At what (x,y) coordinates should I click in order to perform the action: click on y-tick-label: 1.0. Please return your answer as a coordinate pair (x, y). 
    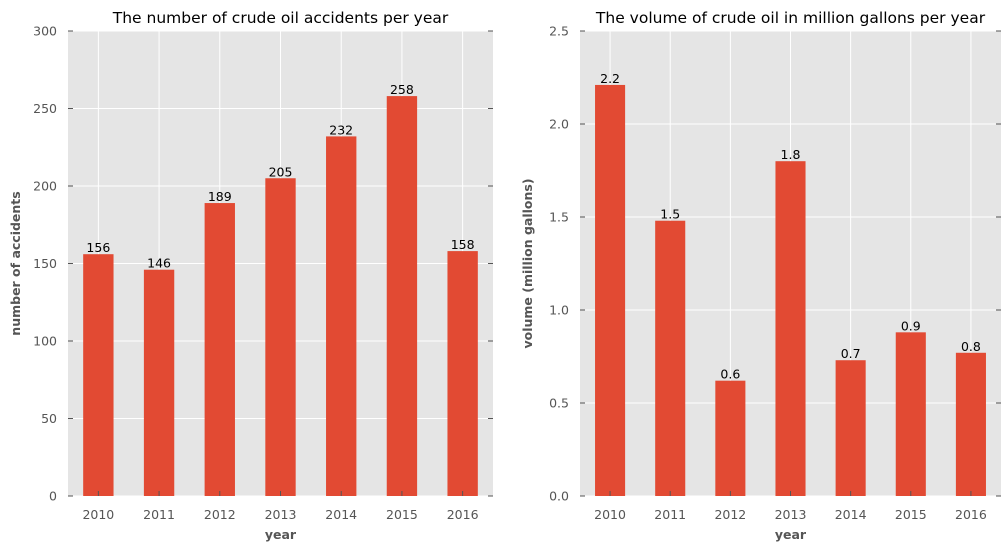
    Looking at the image, I should click on (559, 310).